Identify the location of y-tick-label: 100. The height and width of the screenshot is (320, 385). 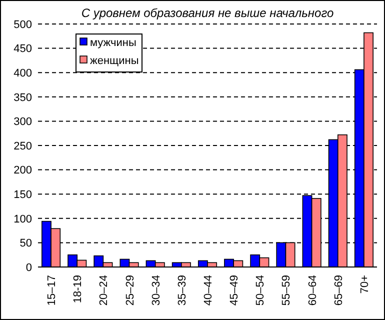
(23, 219).